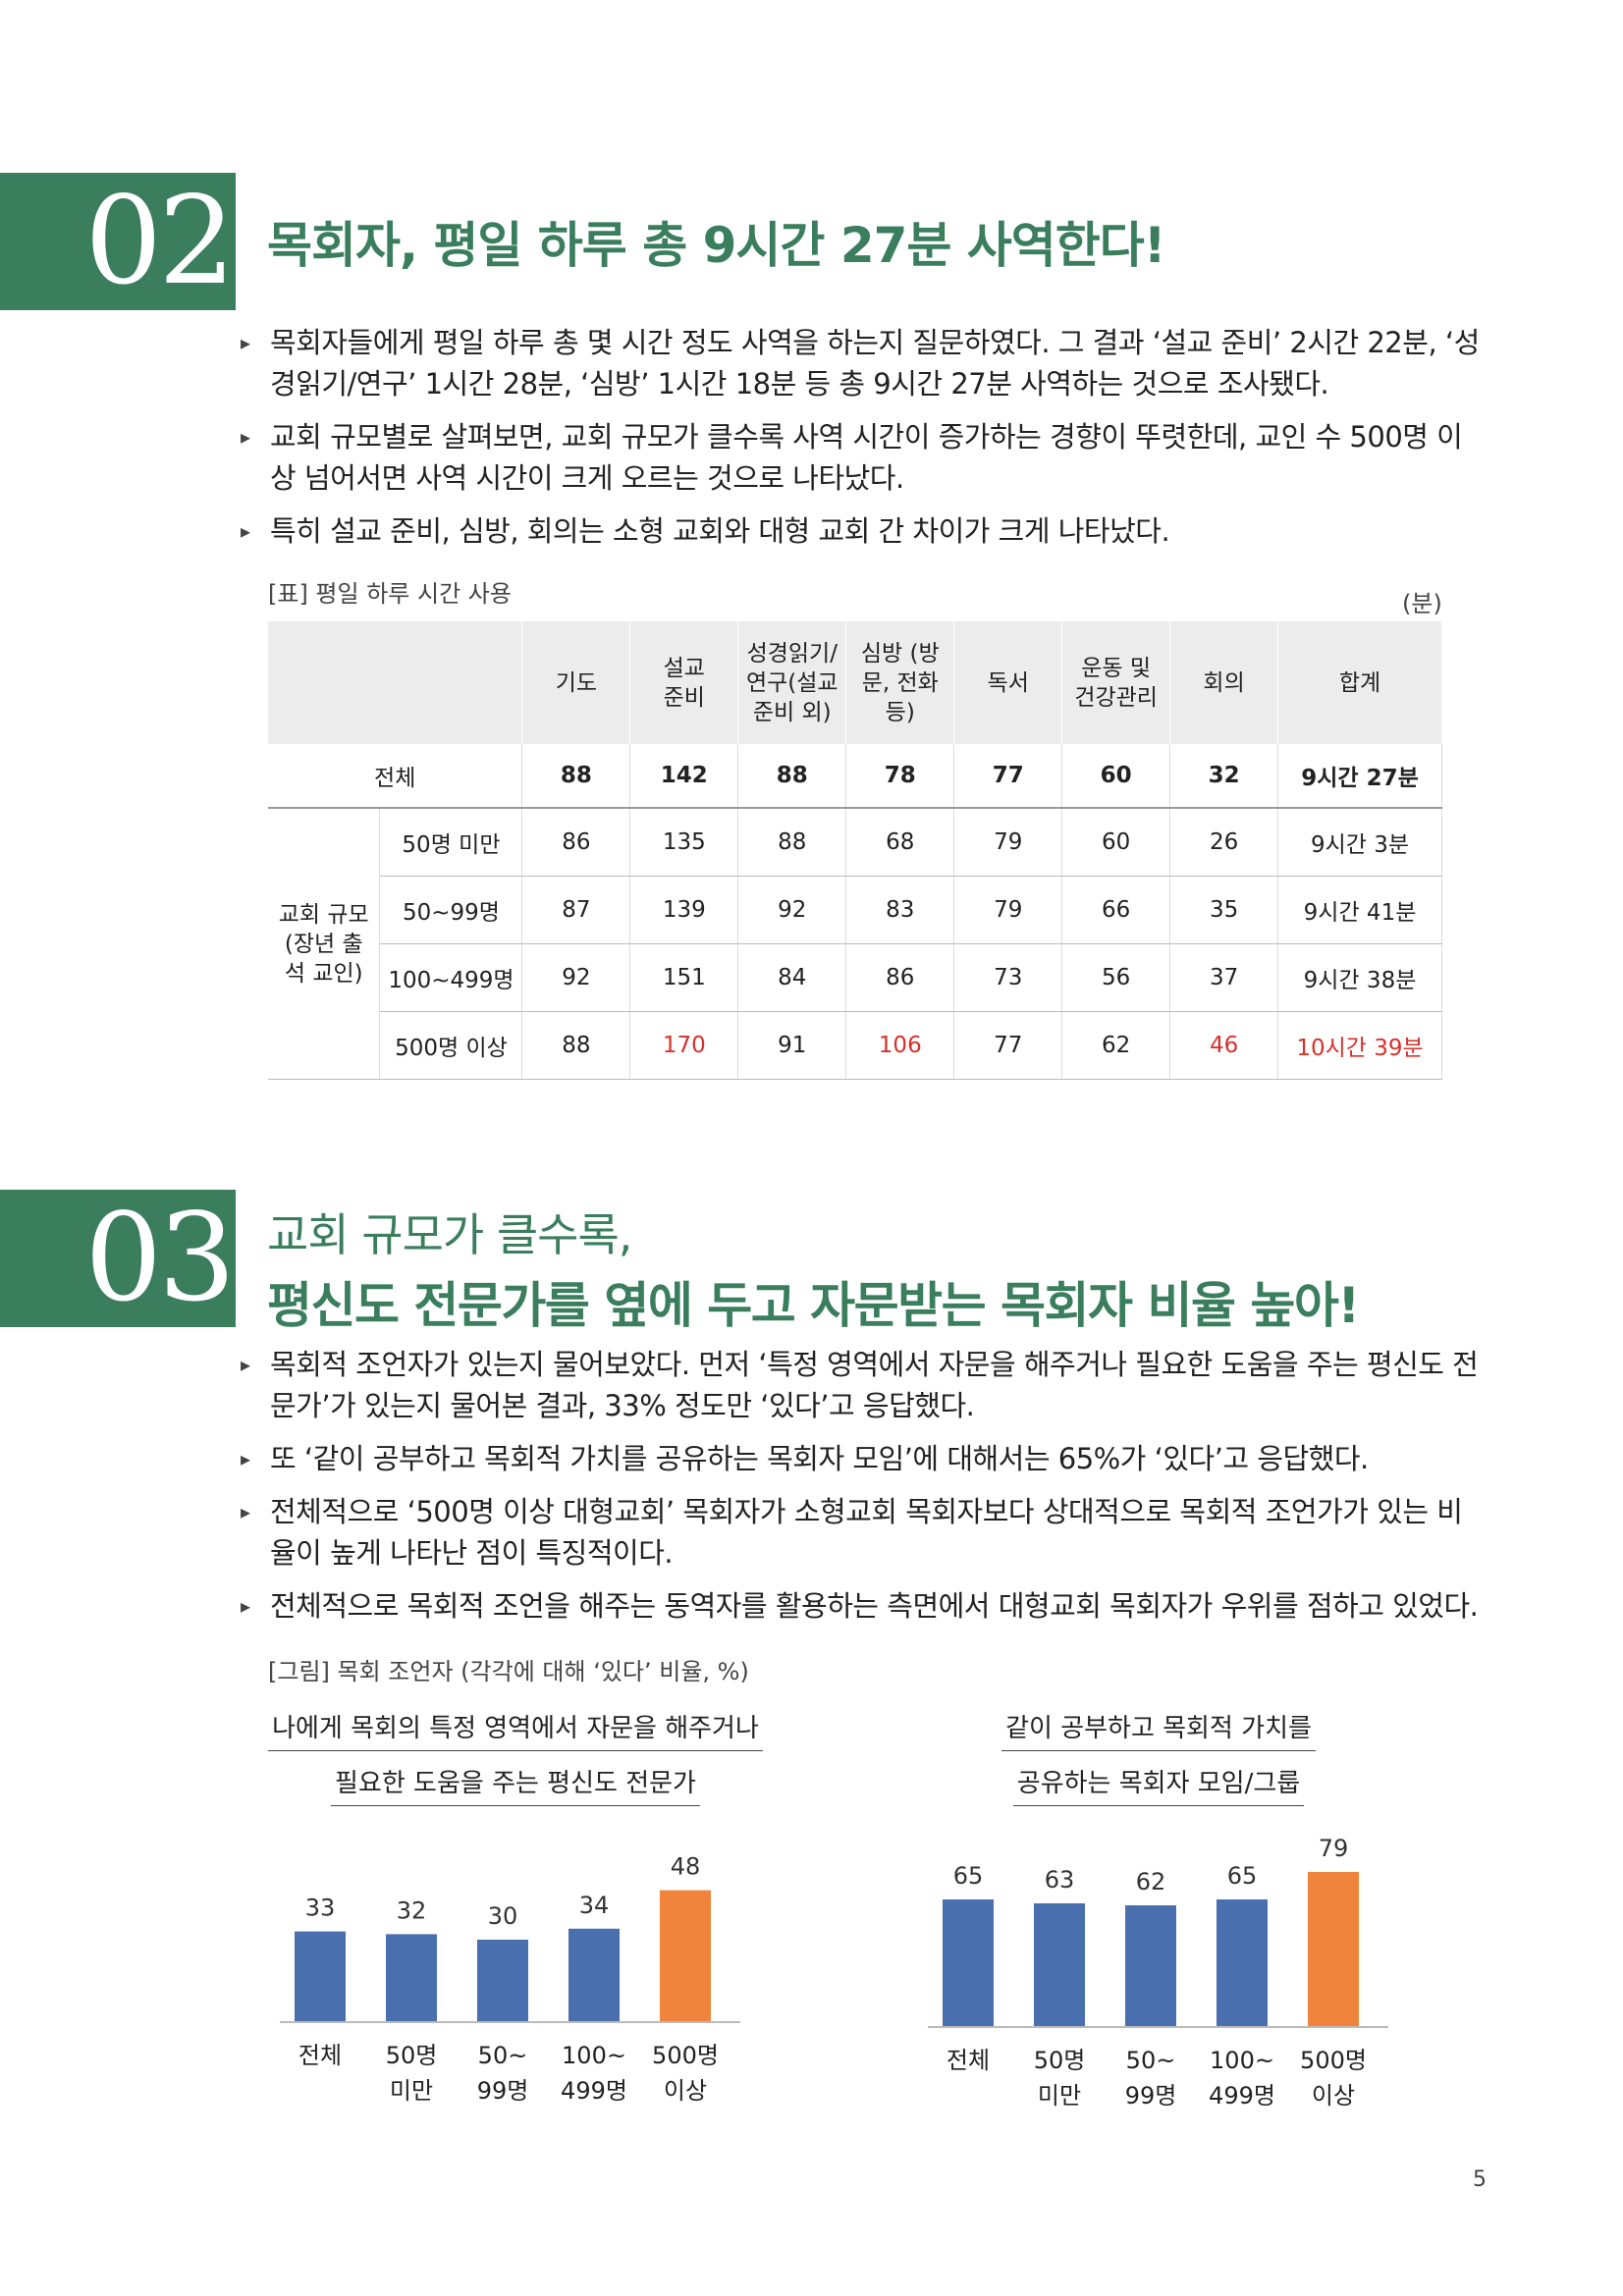 This screenshot has width=1623, height=2296. I want to click on header-exercise: 운동 및 건강관리, so click(1116, 682).